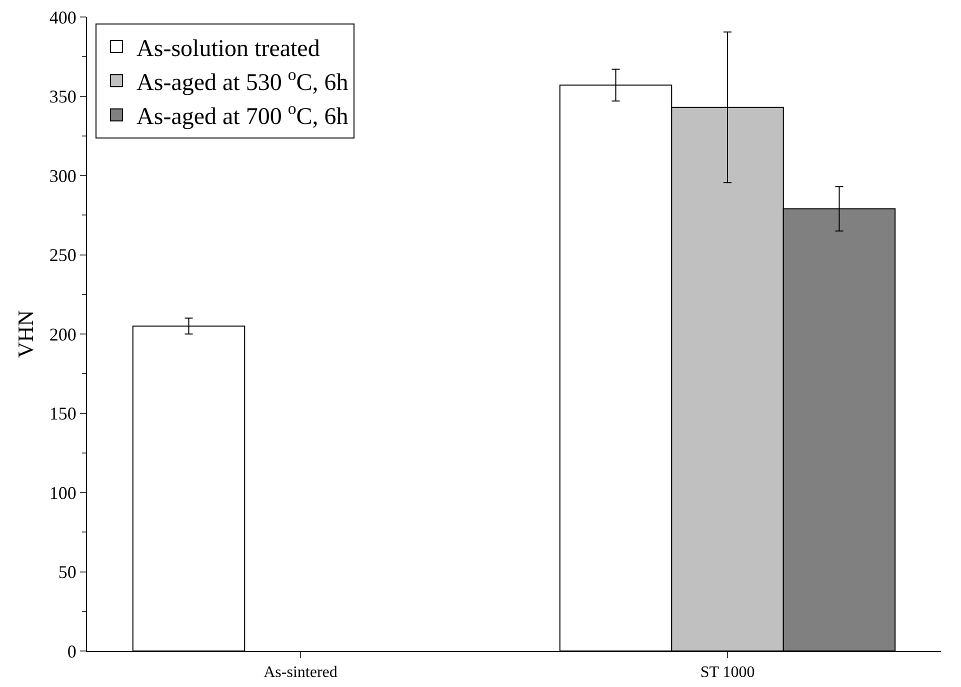 The width and height of the screenshot is (961, 687). I want to click on y-tick-label: 200, so click(62, 334).